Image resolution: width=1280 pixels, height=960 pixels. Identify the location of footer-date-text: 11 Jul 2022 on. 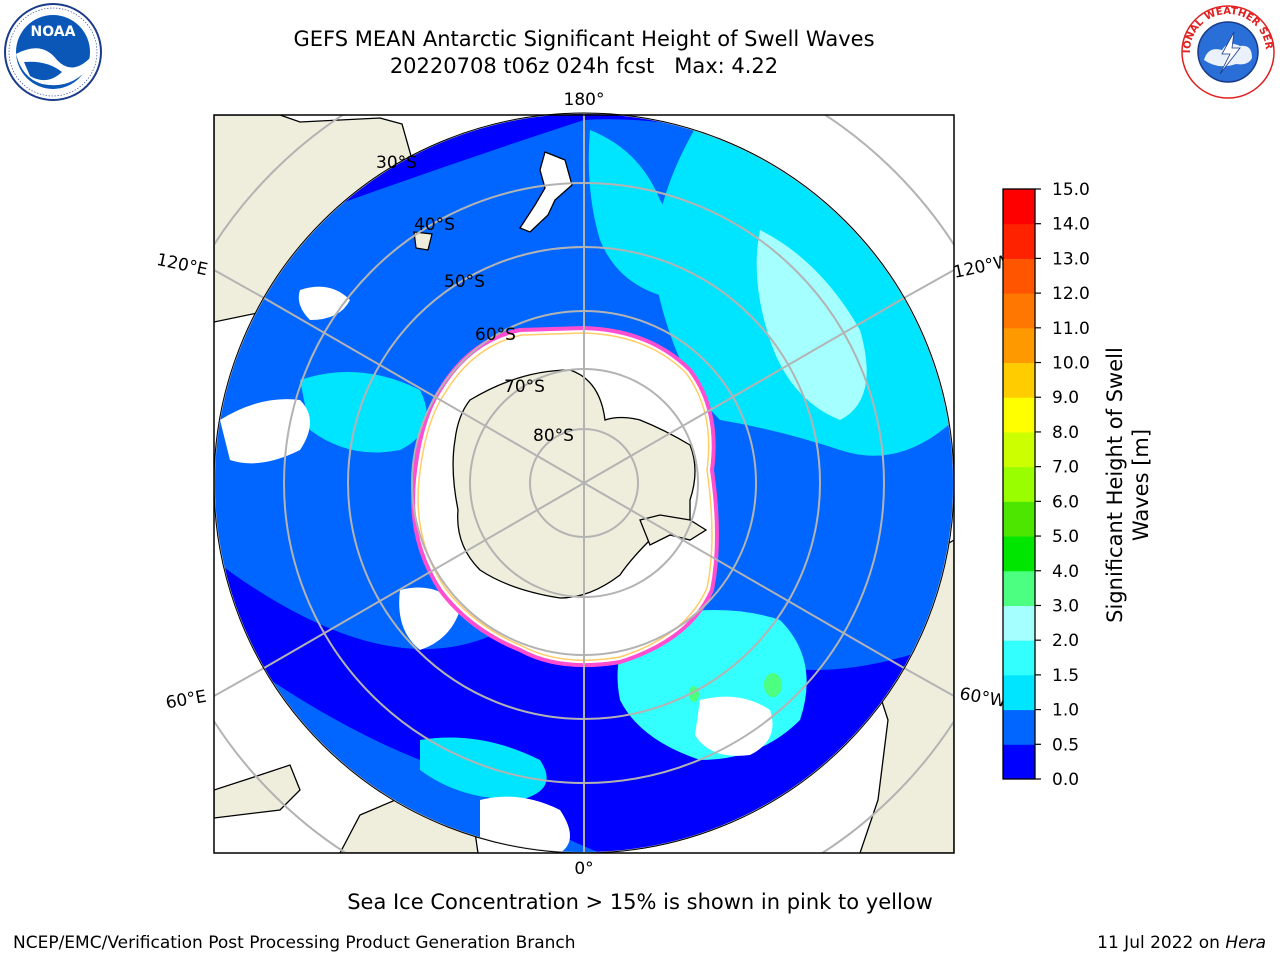
(1161, 943).